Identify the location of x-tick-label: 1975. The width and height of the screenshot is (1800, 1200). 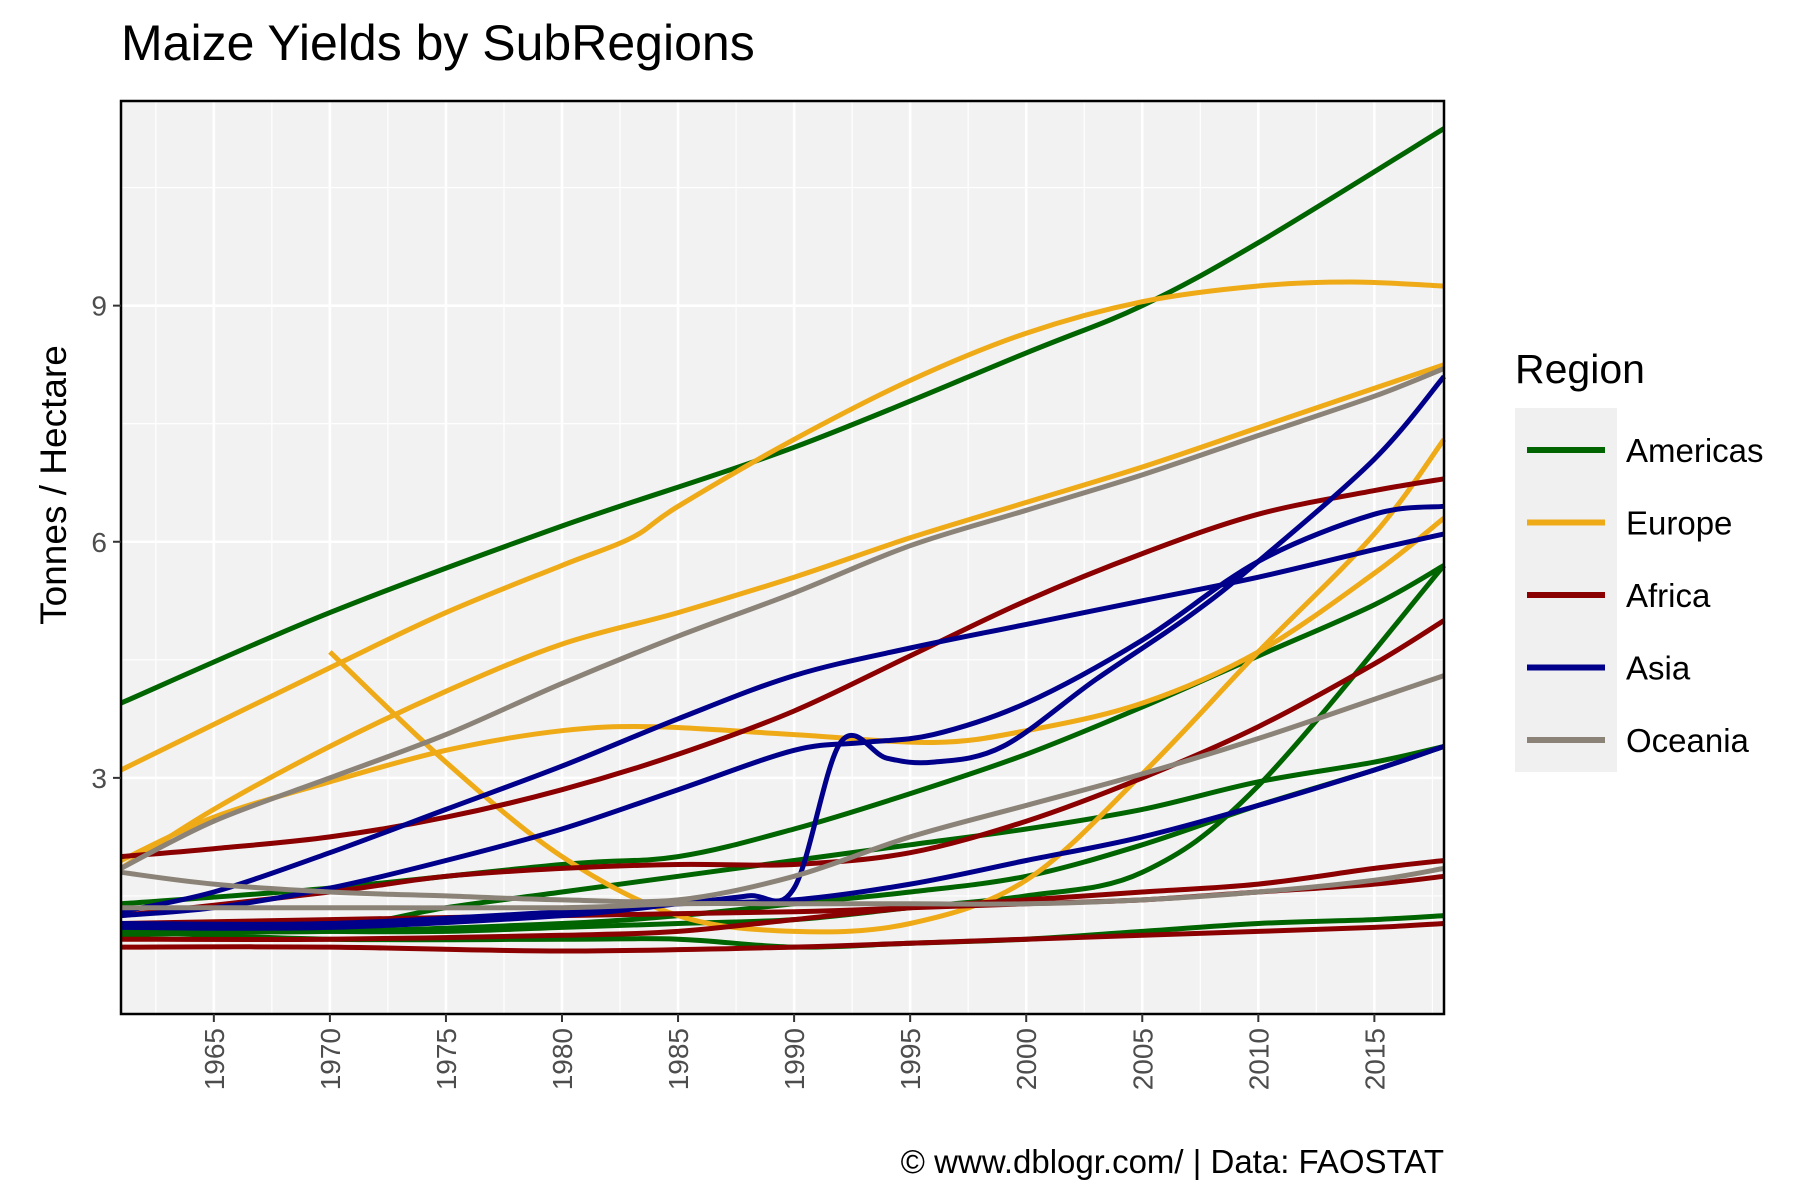
(446, 1059).